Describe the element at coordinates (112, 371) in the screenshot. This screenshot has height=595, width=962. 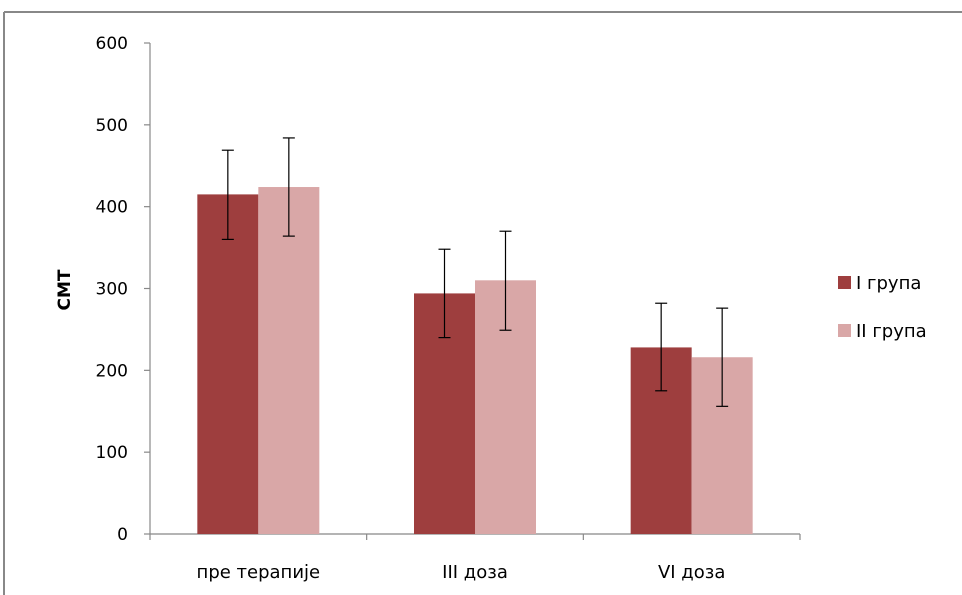
I see `y-tick-label: 200` at that location.